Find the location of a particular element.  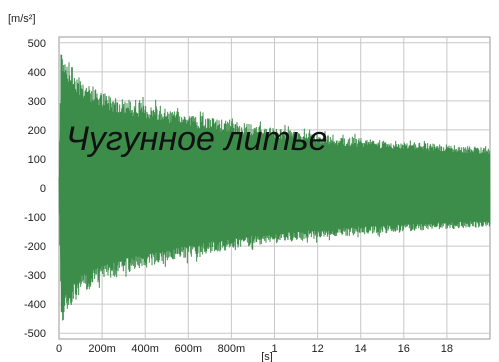

y-tick-label: 0 is located at coordinates (43, 189).